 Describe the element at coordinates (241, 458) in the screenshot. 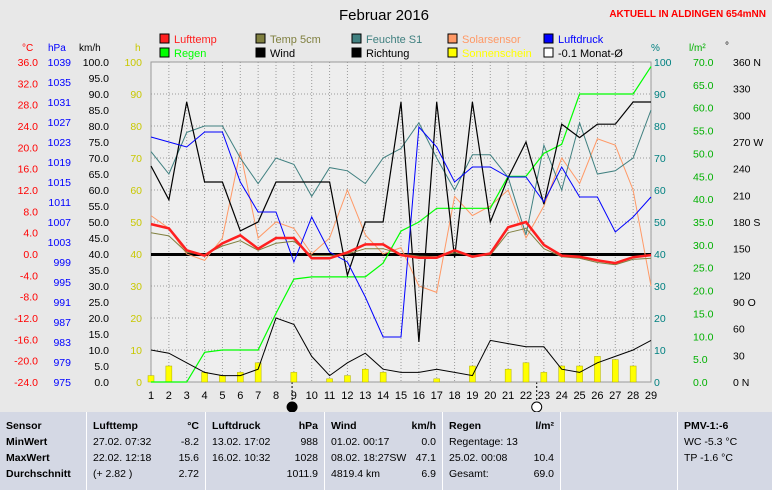

I see `luftdruck-max-time: 16.02. 10:32` at that location.